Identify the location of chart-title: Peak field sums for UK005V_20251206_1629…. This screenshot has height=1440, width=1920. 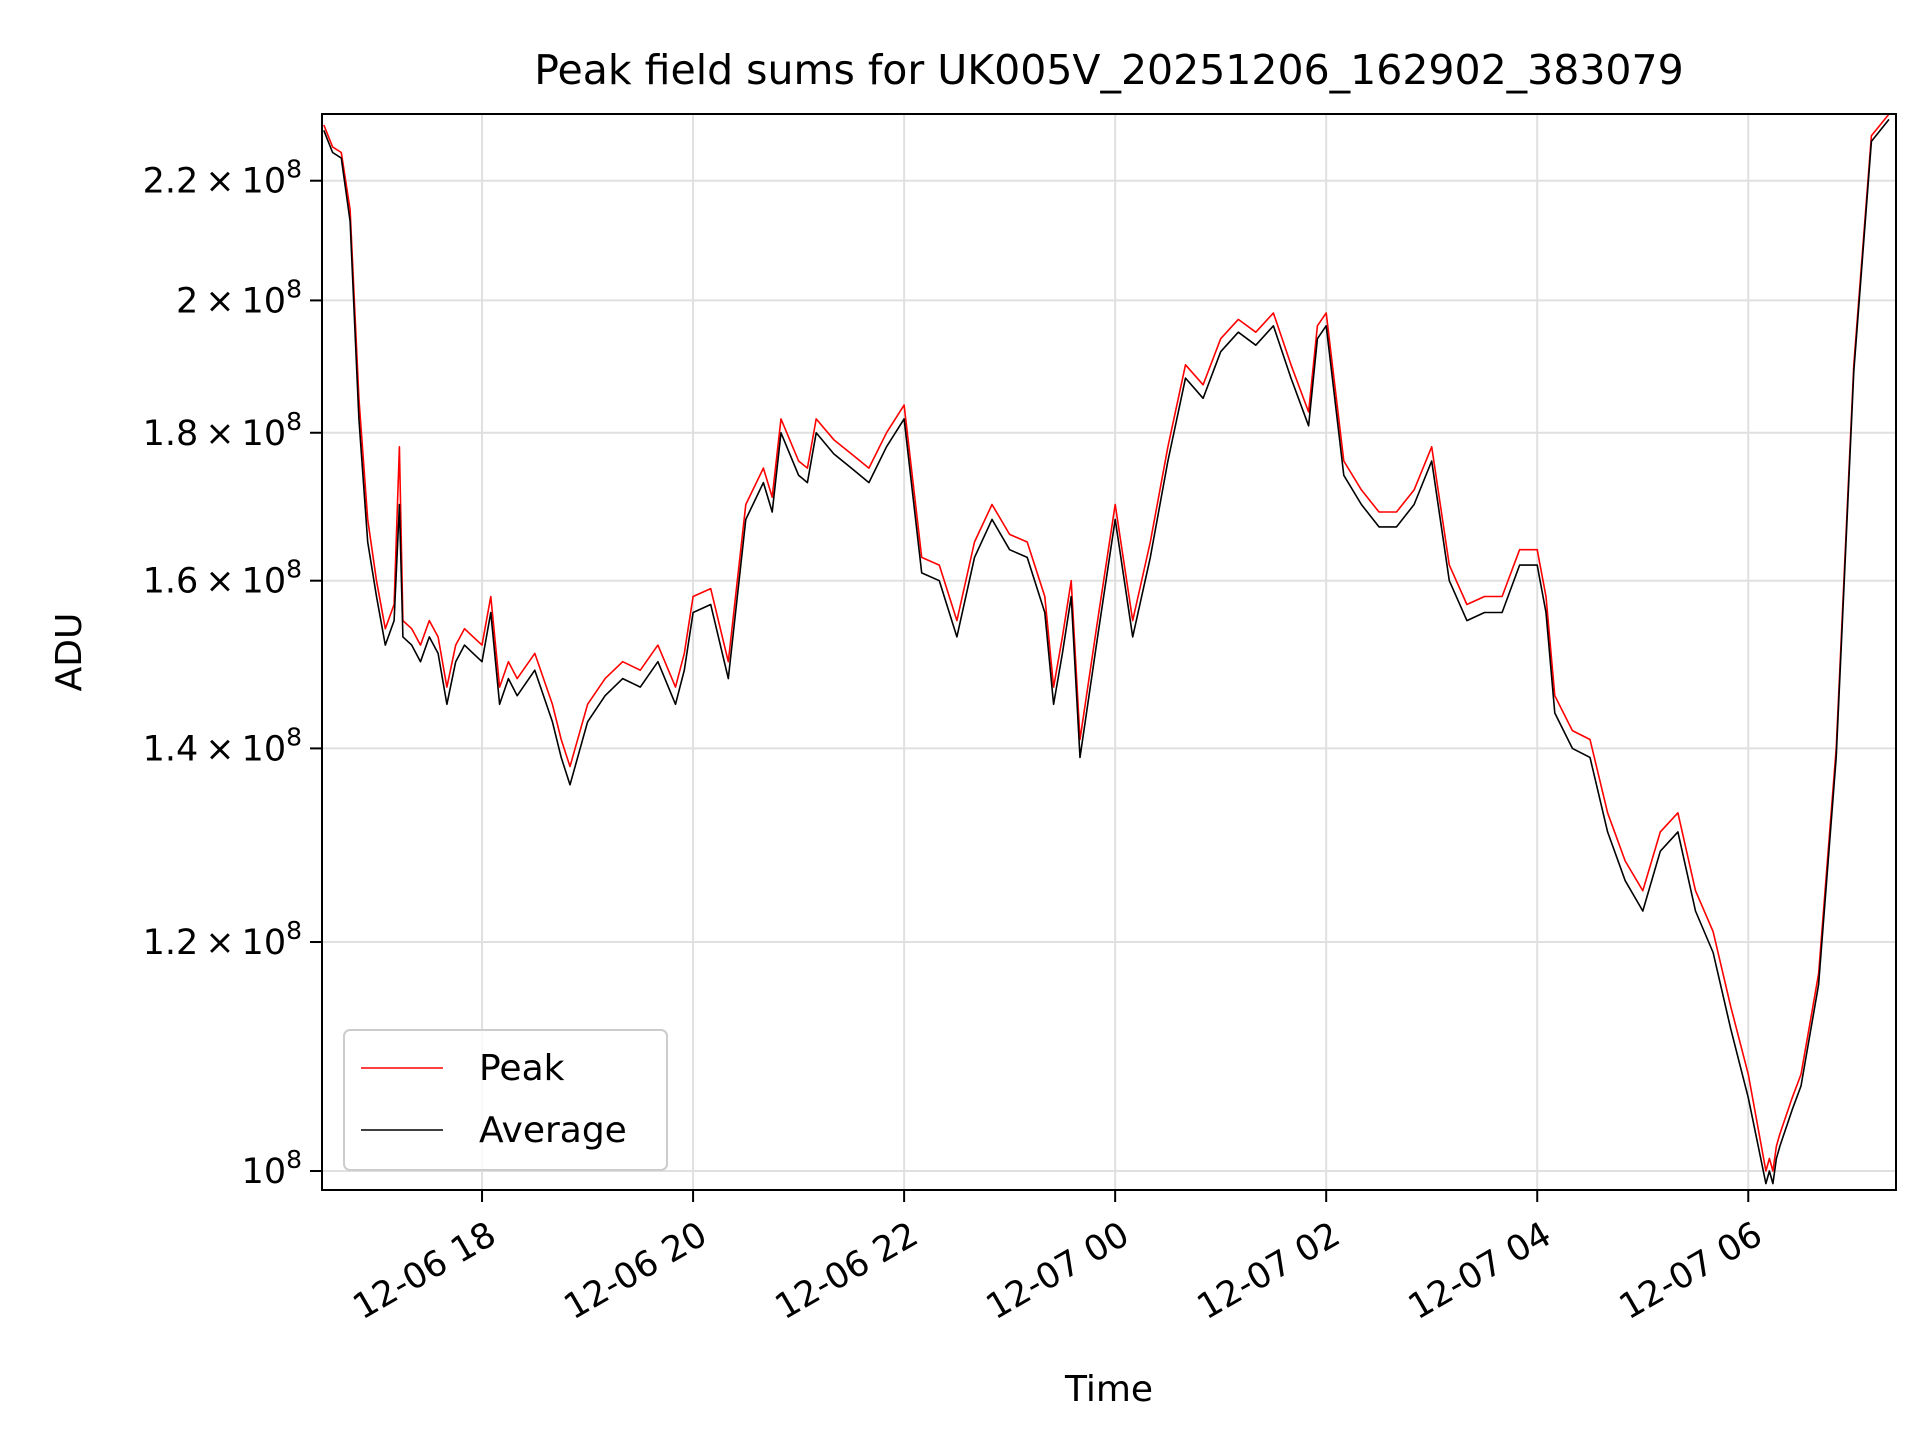
(1108, 70).